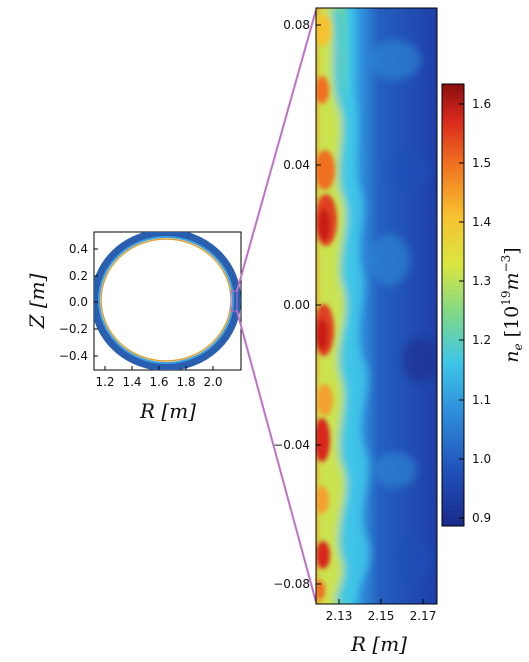 The width and height of the screenshot is (529, 662). Describe the element at coordinates (453, 305) in the screenshot. I see `colorbar-scale` at that location.